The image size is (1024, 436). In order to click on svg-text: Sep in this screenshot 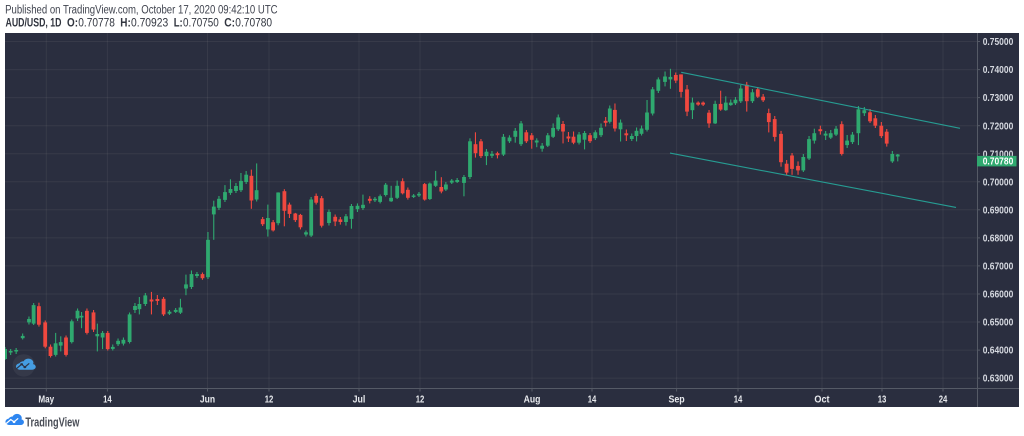, I will do `click(677, 399)`.